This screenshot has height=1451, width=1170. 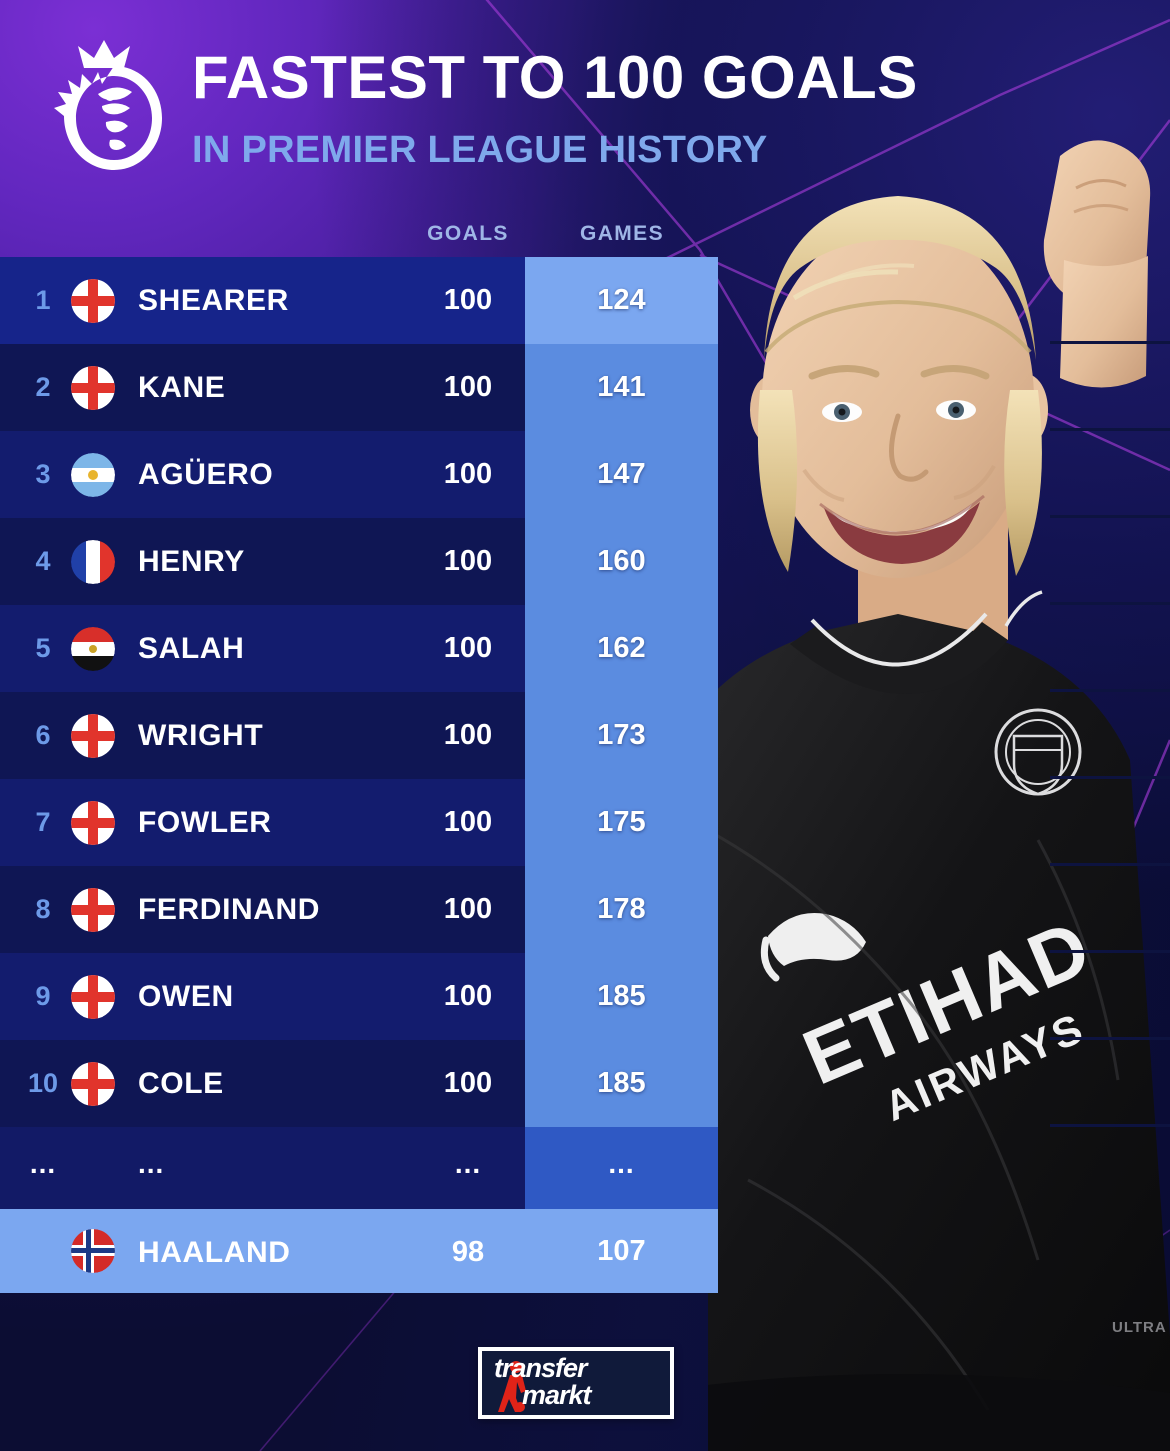 I want to click on row-games-cell: 160, so click(x=847, y=561).